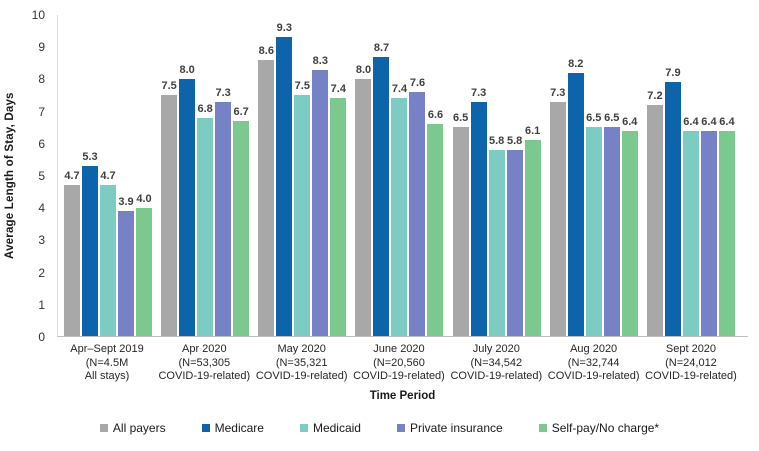 The height and width of the screenshot is (451, 759). Describe the element at coordinates (691, 363) in the screenshot. I see `x-tick-label: Sept 2020 (N=24,012 COVID-19-related)` at that location.